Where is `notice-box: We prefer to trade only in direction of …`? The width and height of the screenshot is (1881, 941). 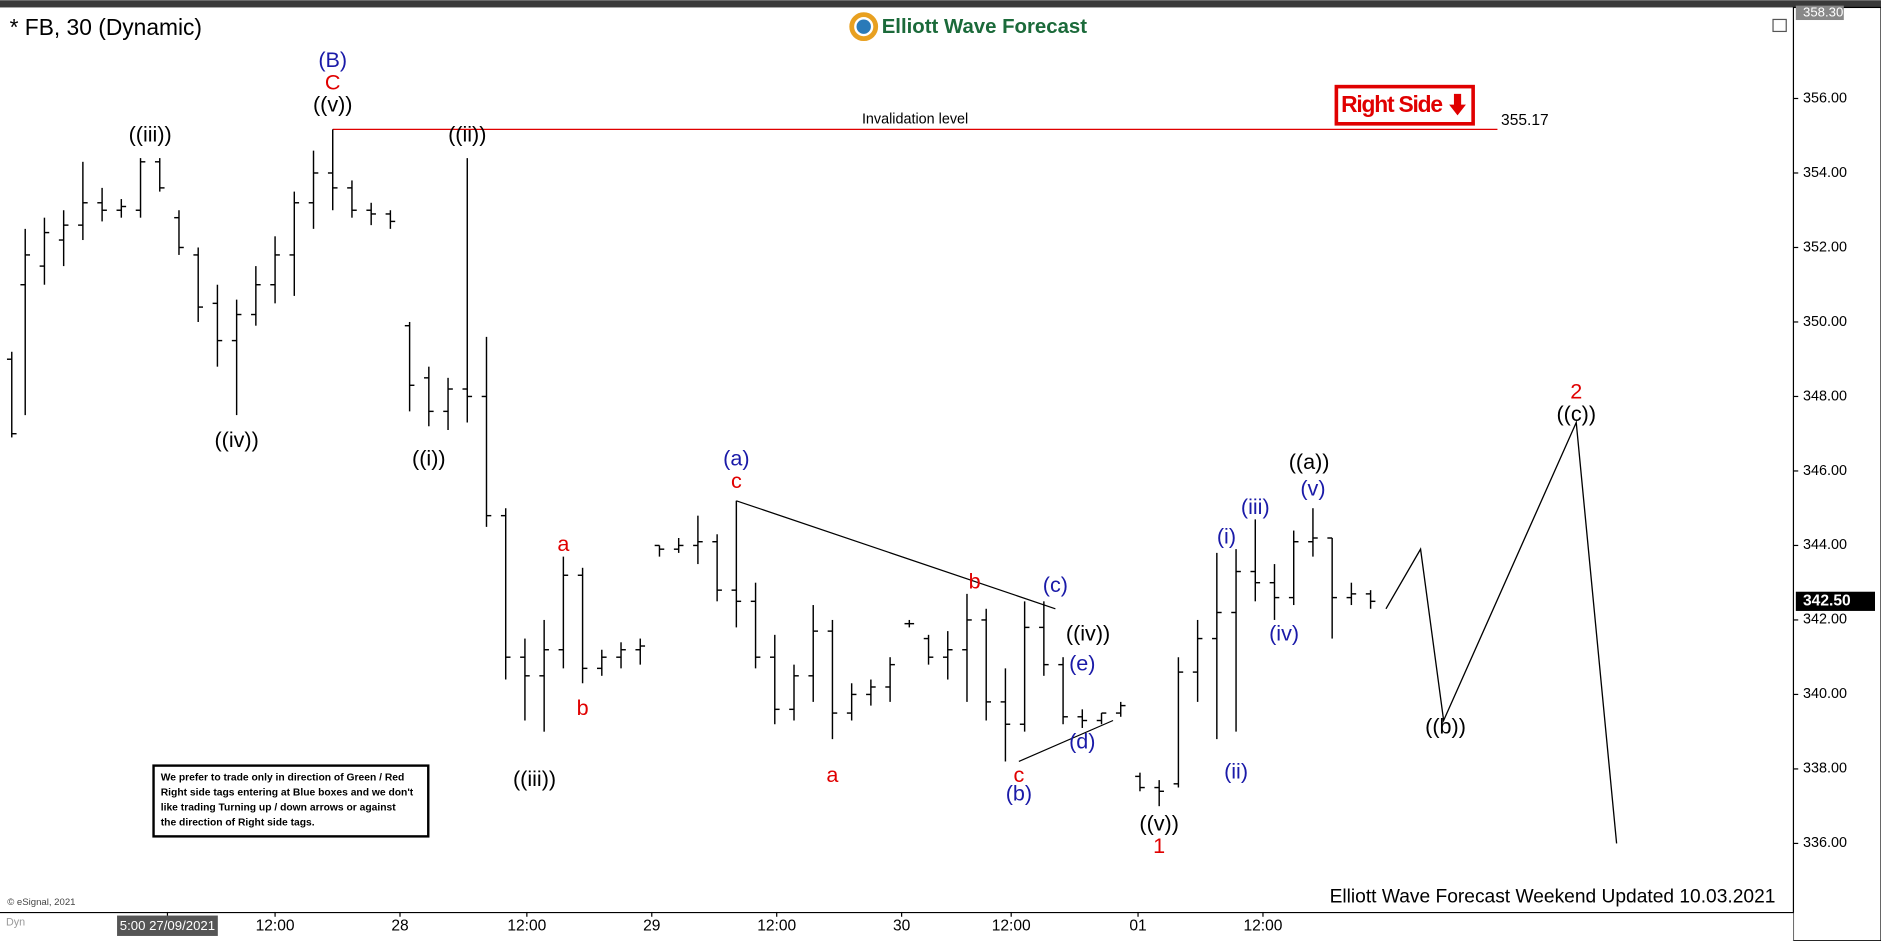
notice-box: We prefer to trade only in direction of … is located at coordinates (291, 801).